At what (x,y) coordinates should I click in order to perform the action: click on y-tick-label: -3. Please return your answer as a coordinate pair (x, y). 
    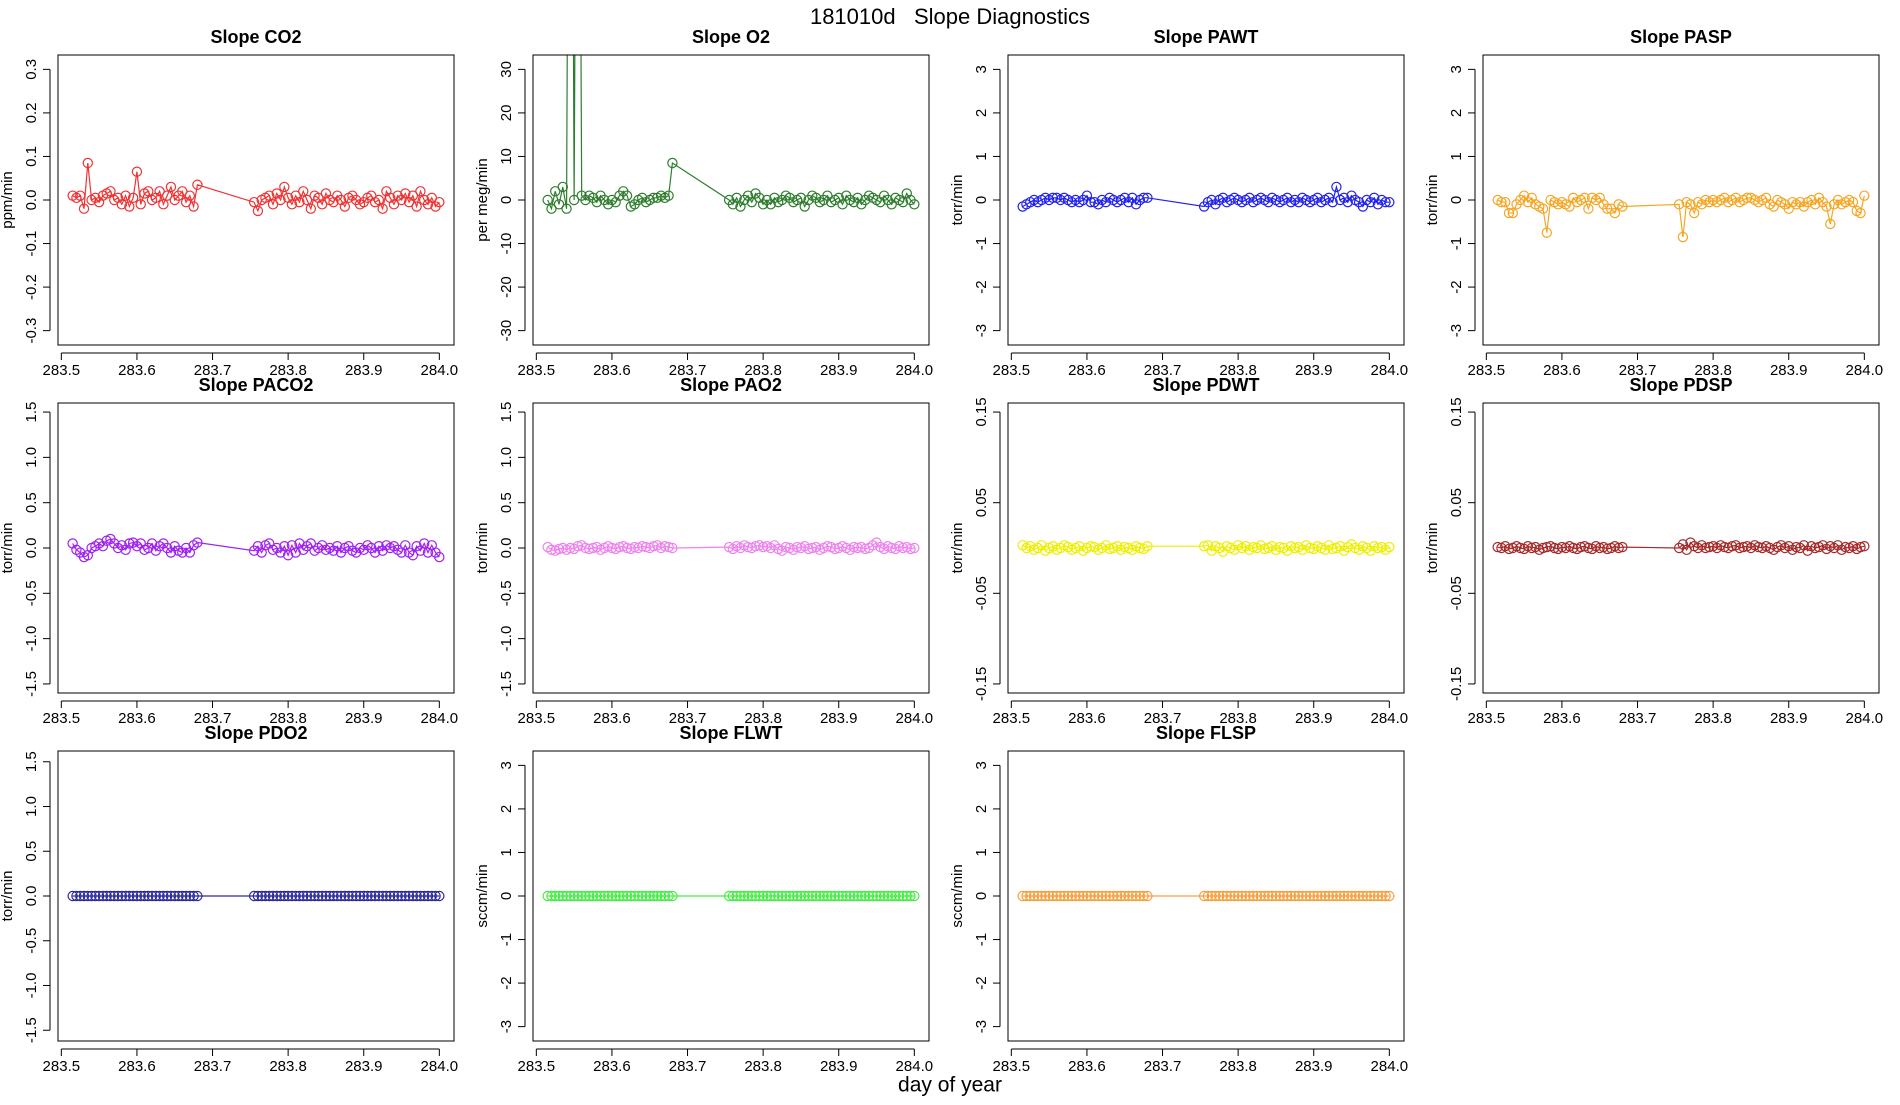
    Looking at the image, I should click on (506, 1026).